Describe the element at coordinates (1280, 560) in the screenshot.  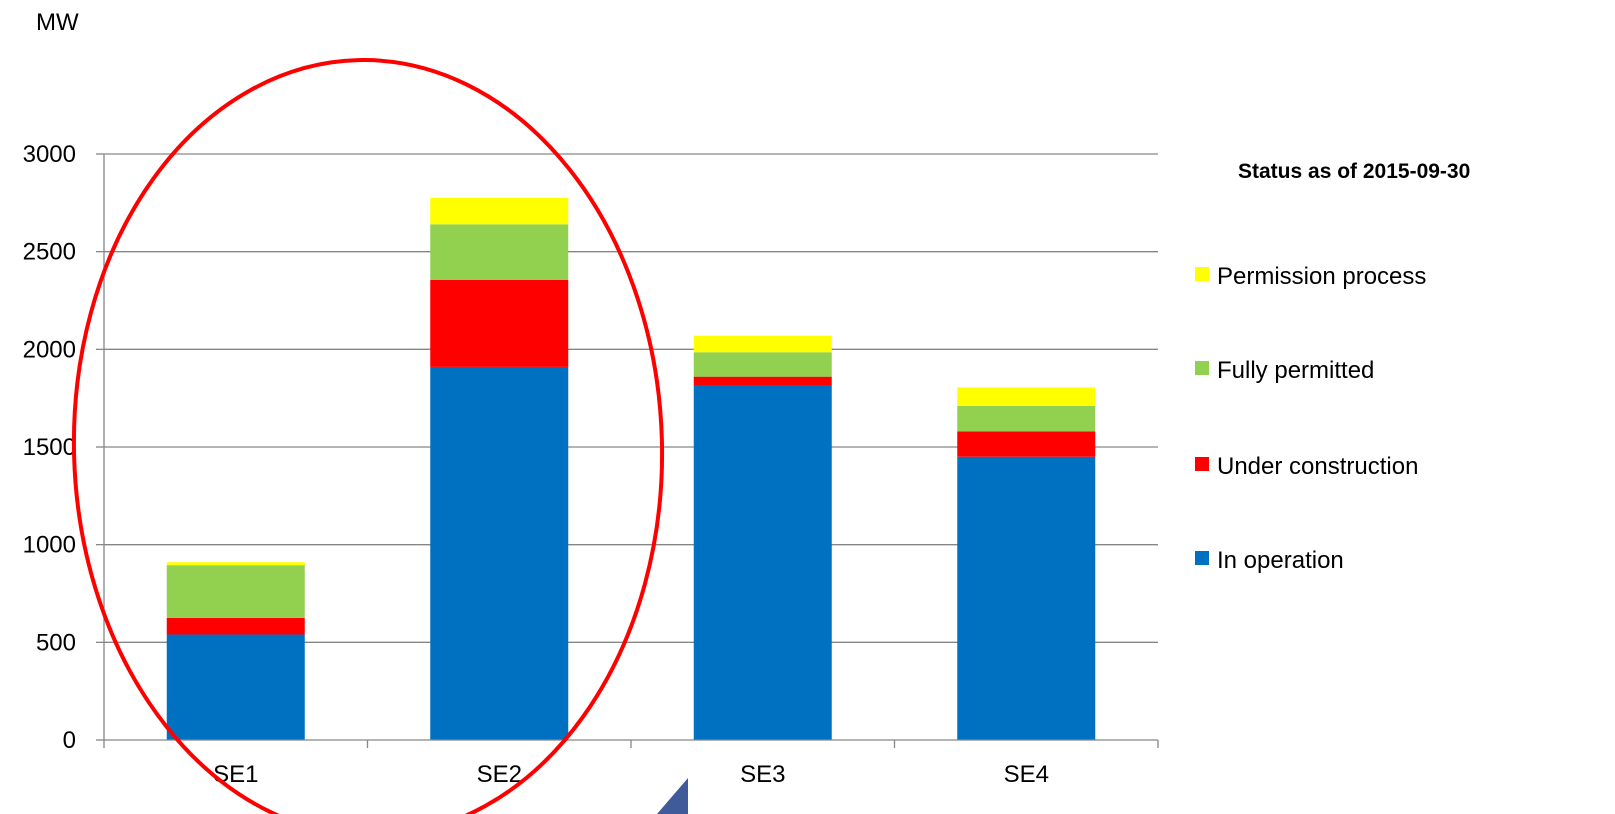
I see `legend-label: In operation` at that location.